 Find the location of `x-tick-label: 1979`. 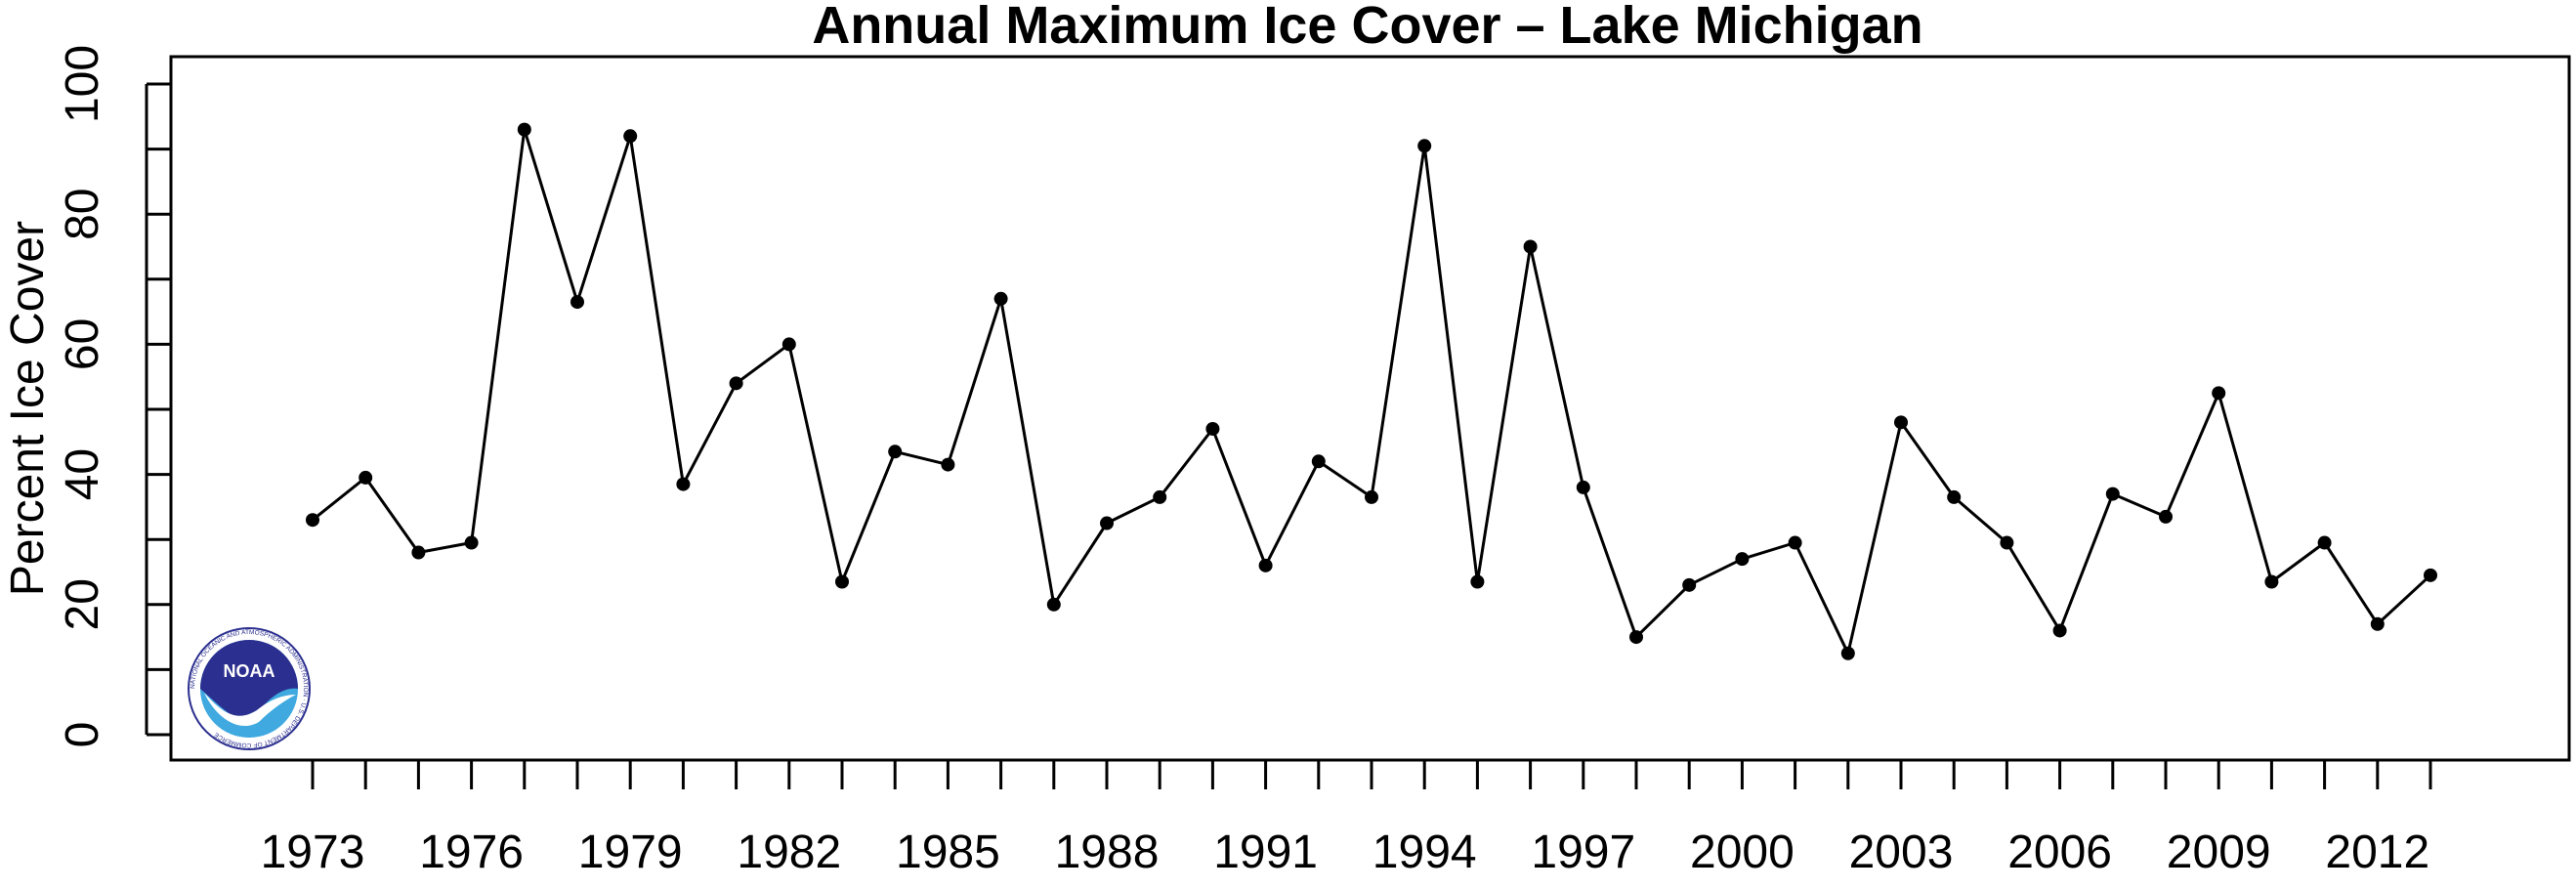

x-tick-label: 1979 is located at coordinates (630, 852).